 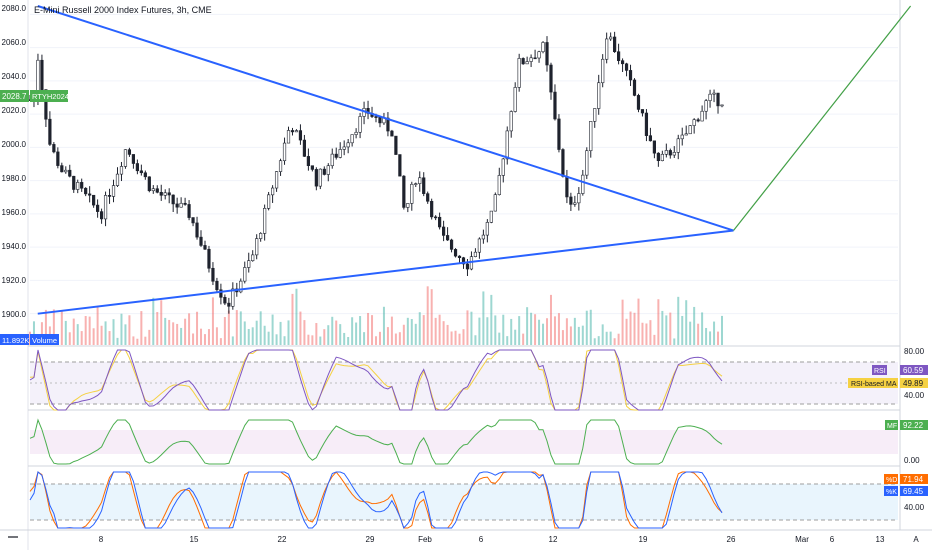 What do you see at coordinates (913, 479) in the screenshot?
I see `stoch-d-value: 71.94` at bounding box center [913, 479].